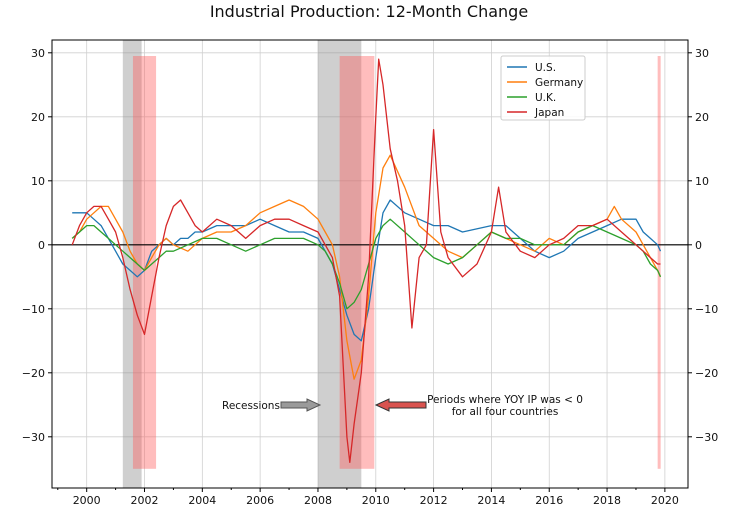 The image size is (747, 522). I want to click on y-tick-label-left: 10, so click(38, 181).